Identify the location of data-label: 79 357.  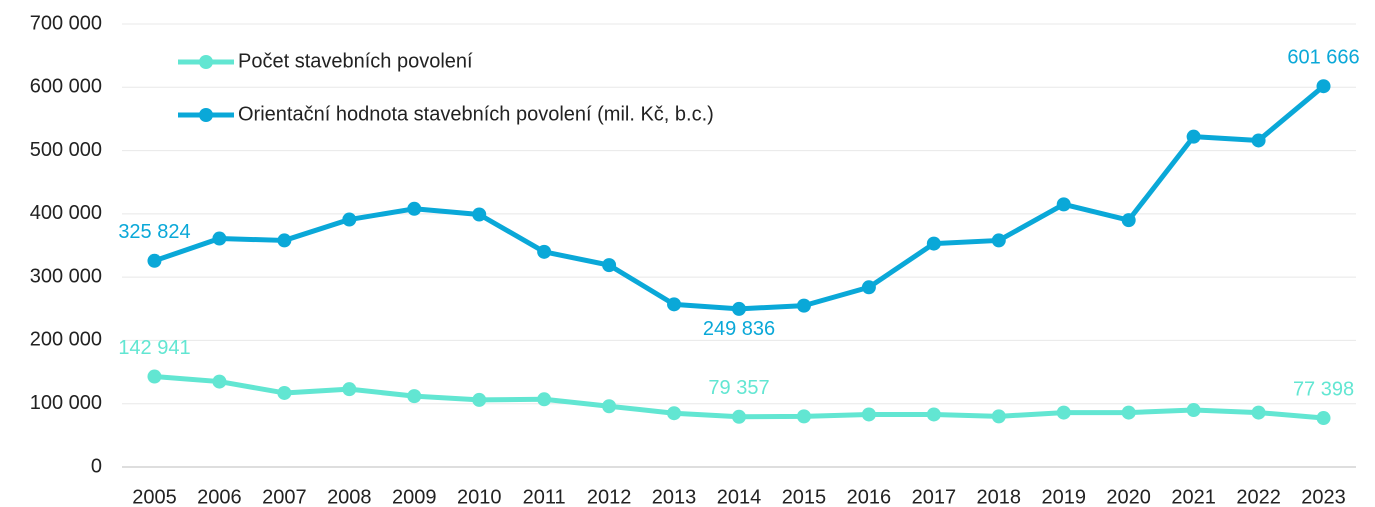
(738, 388).